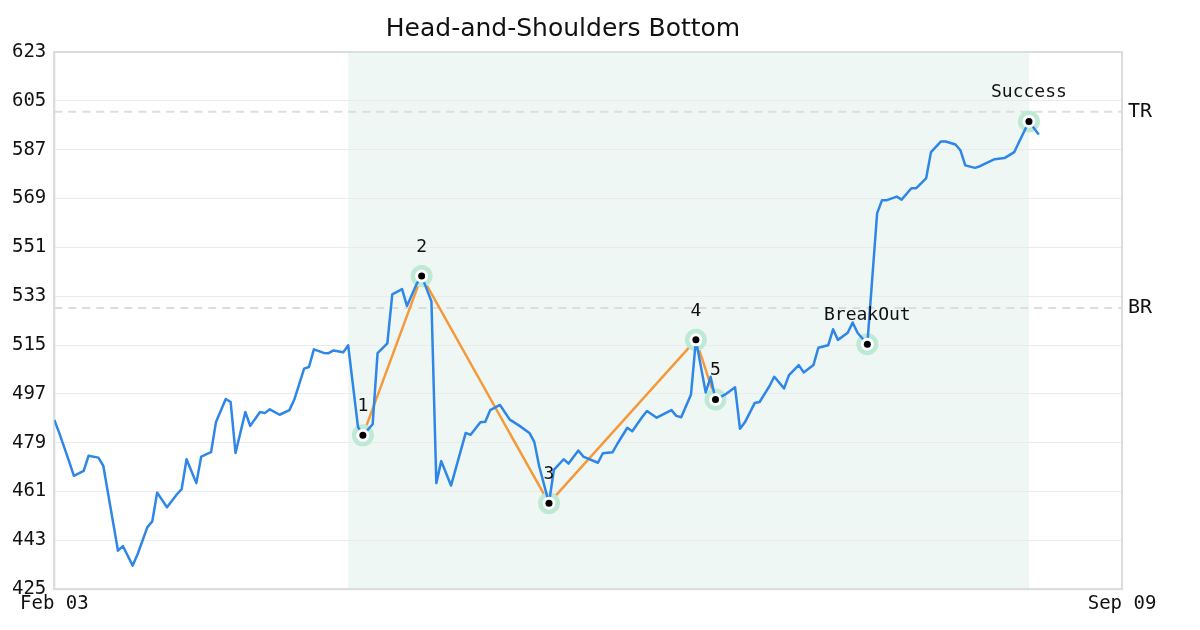 The width and height of the screenshot is (1200, 630). What do you see at coordinates (696, 309) in the screenshot?
I see `annotation: 4` at bounding box center [696, 309].